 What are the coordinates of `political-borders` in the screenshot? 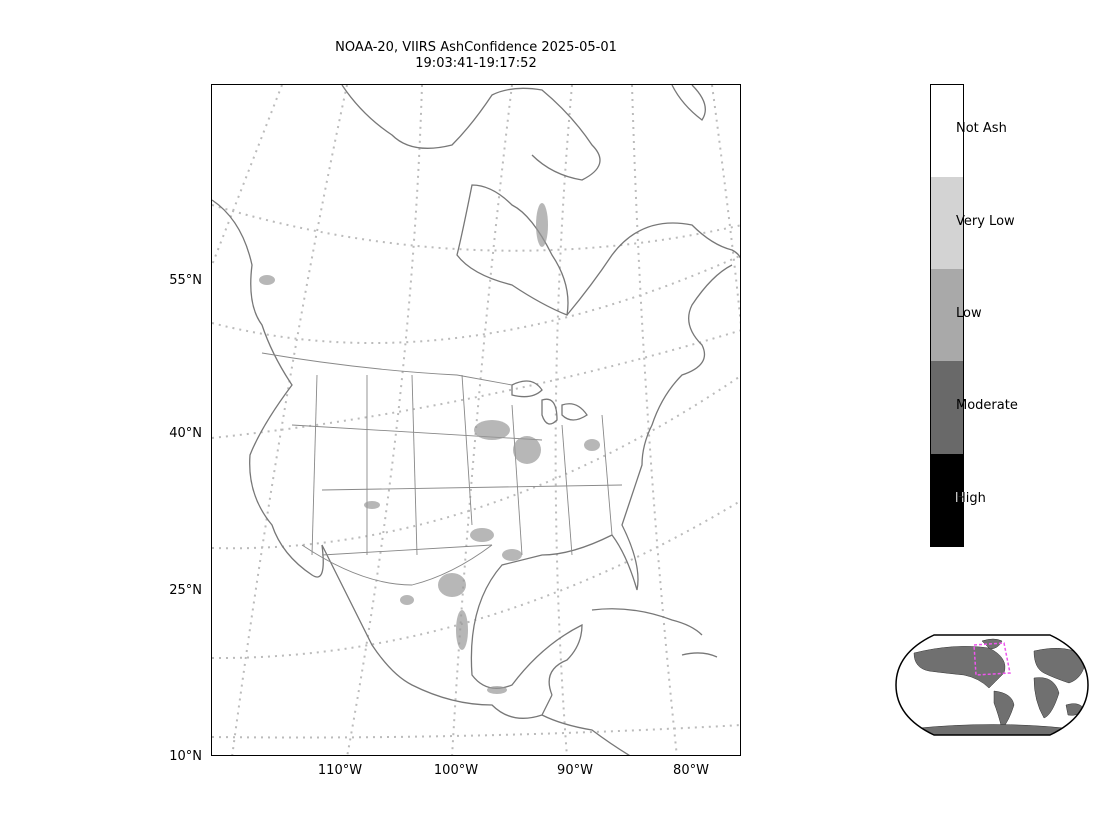 It's located at (442, 469).